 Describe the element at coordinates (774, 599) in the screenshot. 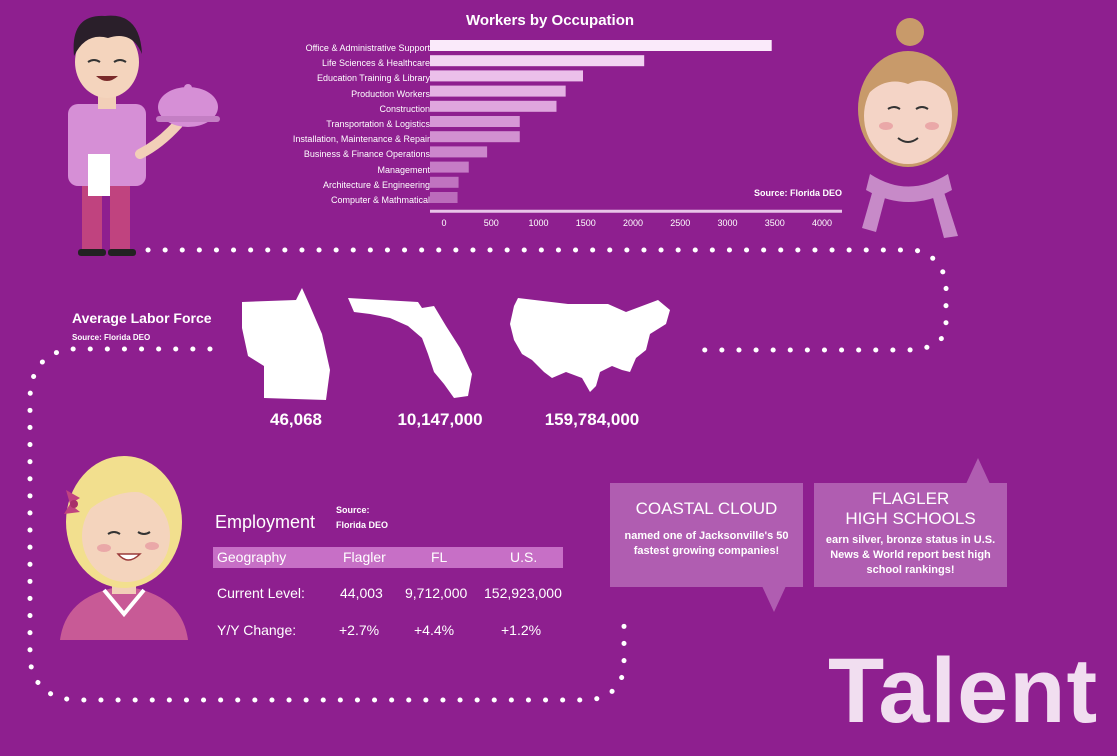

I see `coastal-cloud-pointer` at that location.